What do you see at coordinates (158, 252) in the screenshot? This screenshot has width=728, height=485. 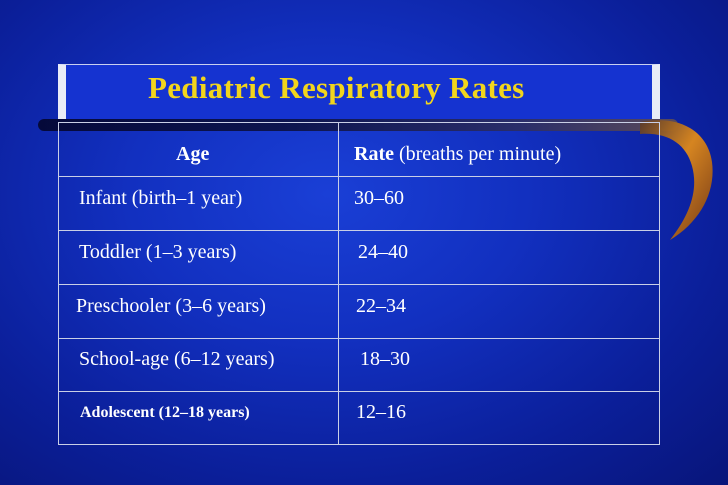 I see `table-row-age: Toddler (1–3 years)` at bounding box center [158, 252].